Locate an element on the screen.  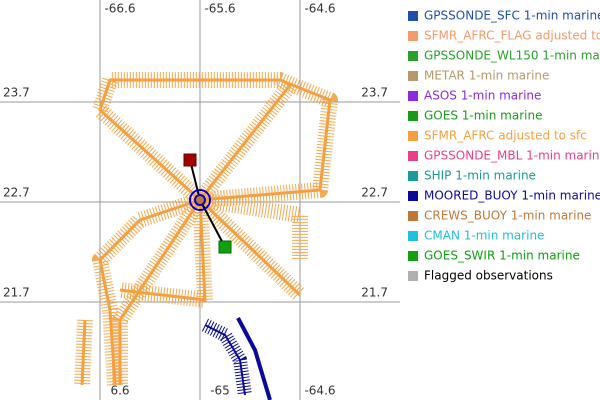
legend-label: SFMR_AFRC adjusted to sfc is located at coordinates (505, 136).